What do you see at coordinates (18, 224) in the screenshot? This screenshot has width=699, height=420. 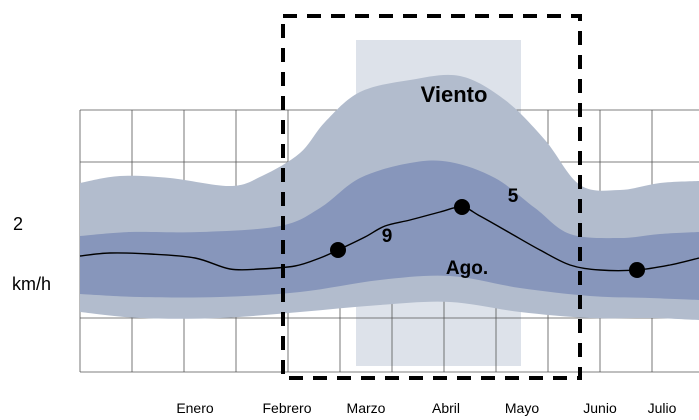 I see `y-label-value: 2` at bounding box center [18, 224].